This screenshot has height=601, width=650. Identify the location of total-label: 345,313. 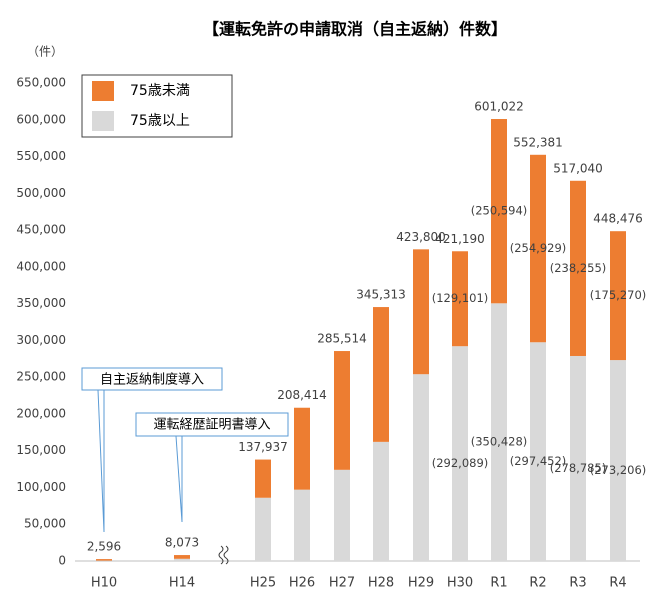
(381, 295).